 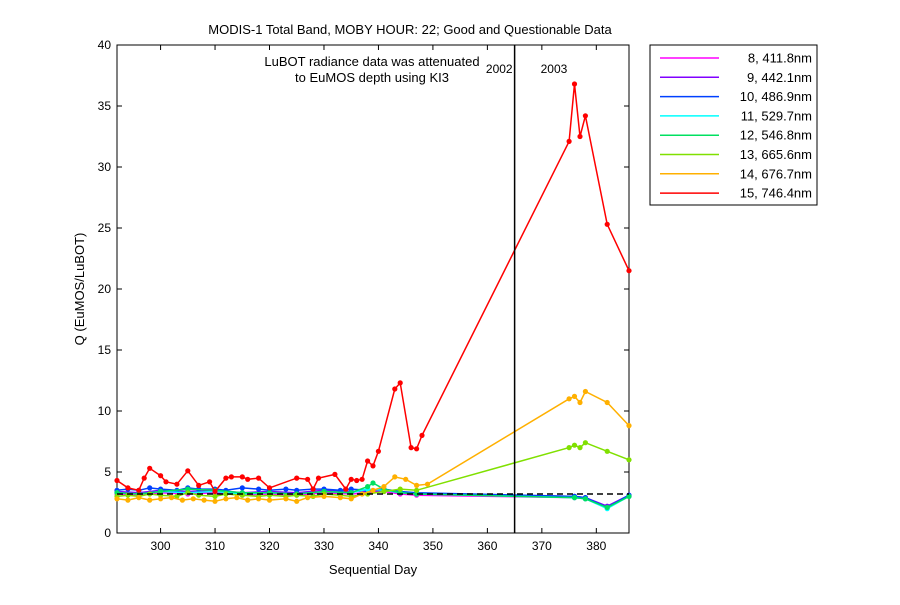 What do you see at coordinates (499, 69) in the screenshot?
I see `year-label-2002: 2002` at bounding box center [499, 69].